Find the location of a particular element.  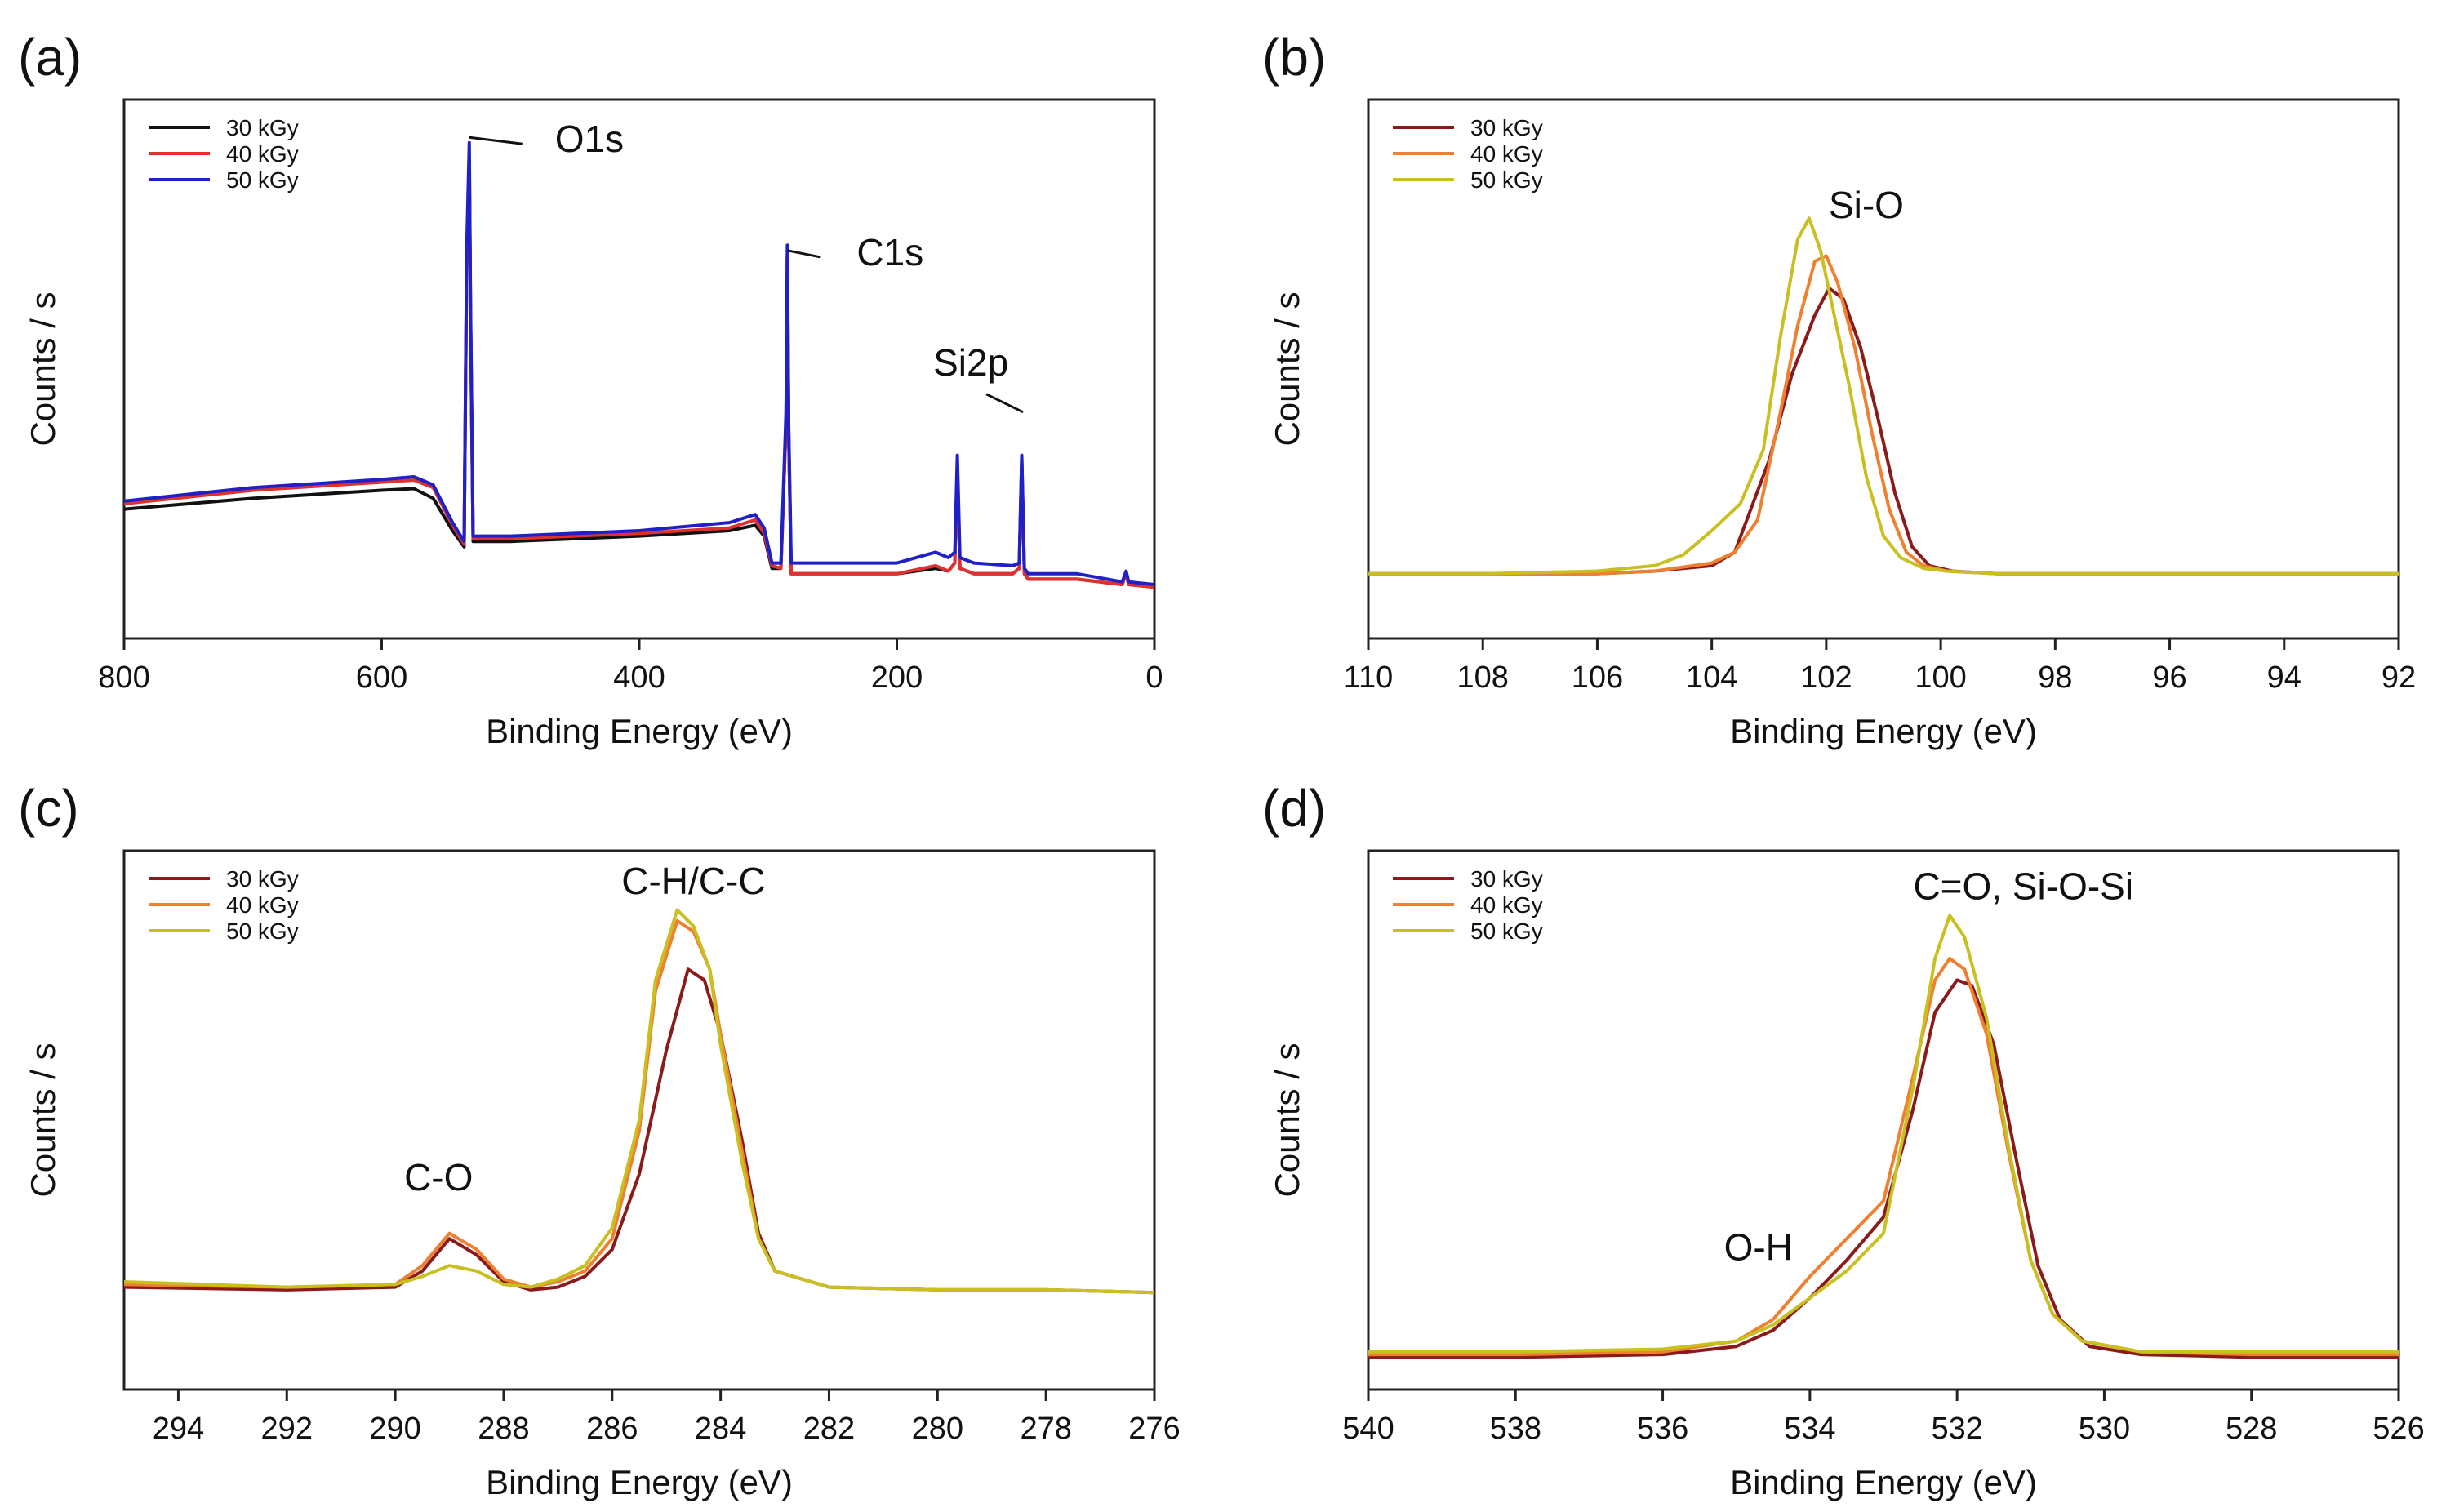

peak-annotation: O1s is located at coordinates (590, 139).